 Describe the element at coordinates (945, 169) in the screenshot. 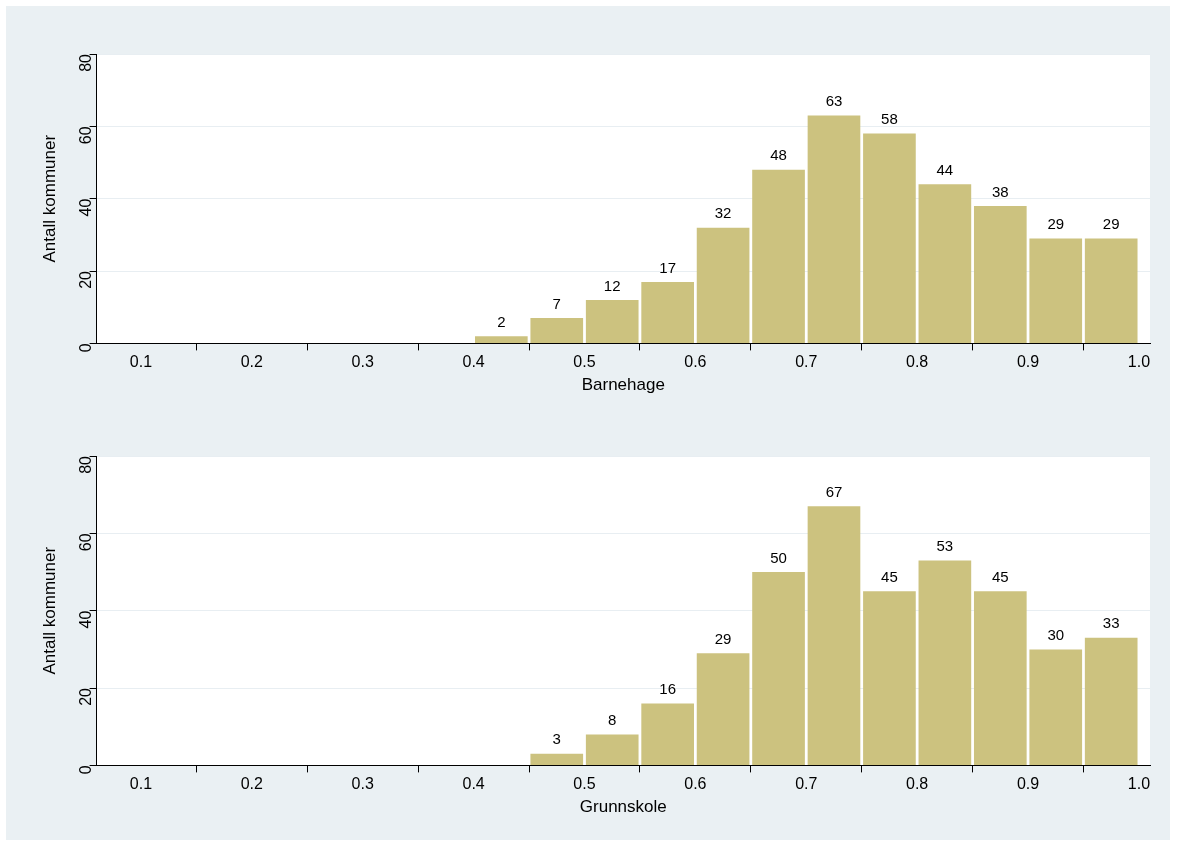

I see `data-label: 44` at that location.